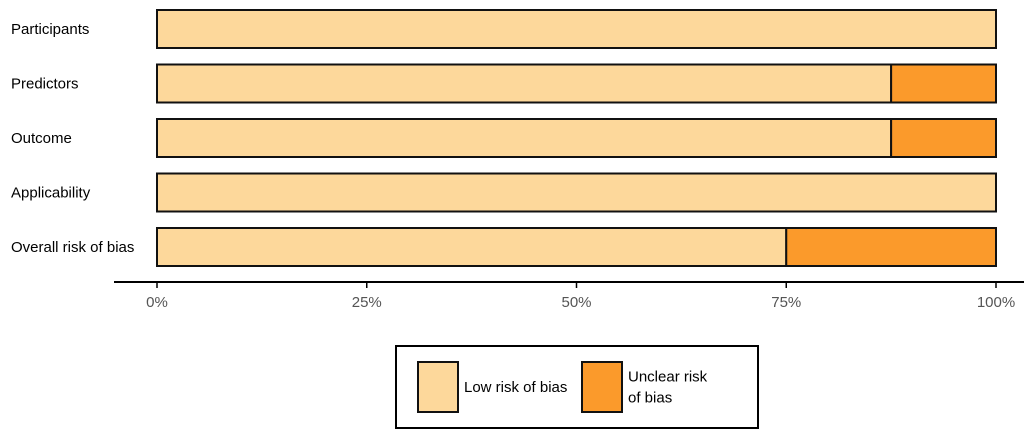 The width and height of the screenshot is (1029, 436). What do you see at coordinates (668, 377) in the screenshot?
I see `legend-label: Unclear risk` at bounding box center [668, 377].